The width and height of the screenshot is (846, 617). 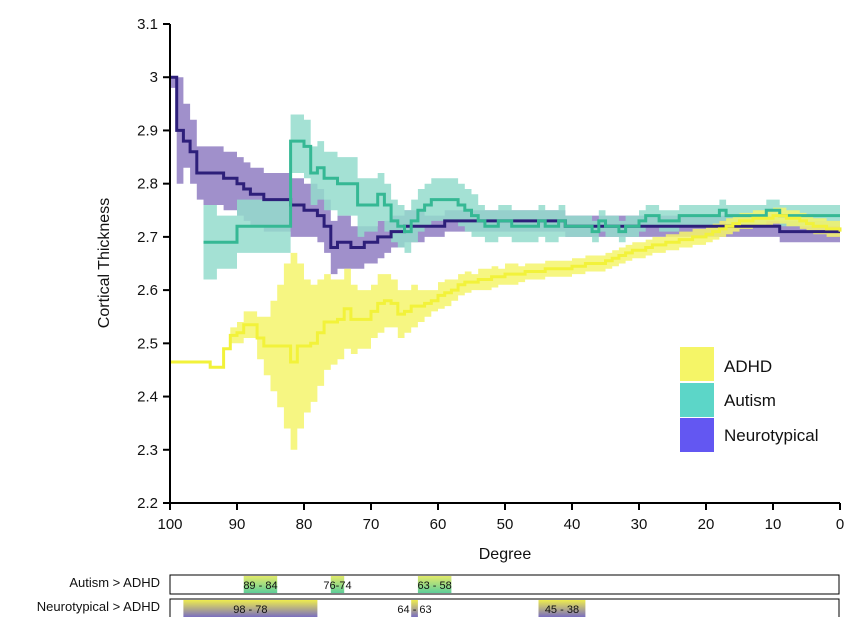 I want to click on significance-segment-label: 76-74, so click(x=337, y=586).